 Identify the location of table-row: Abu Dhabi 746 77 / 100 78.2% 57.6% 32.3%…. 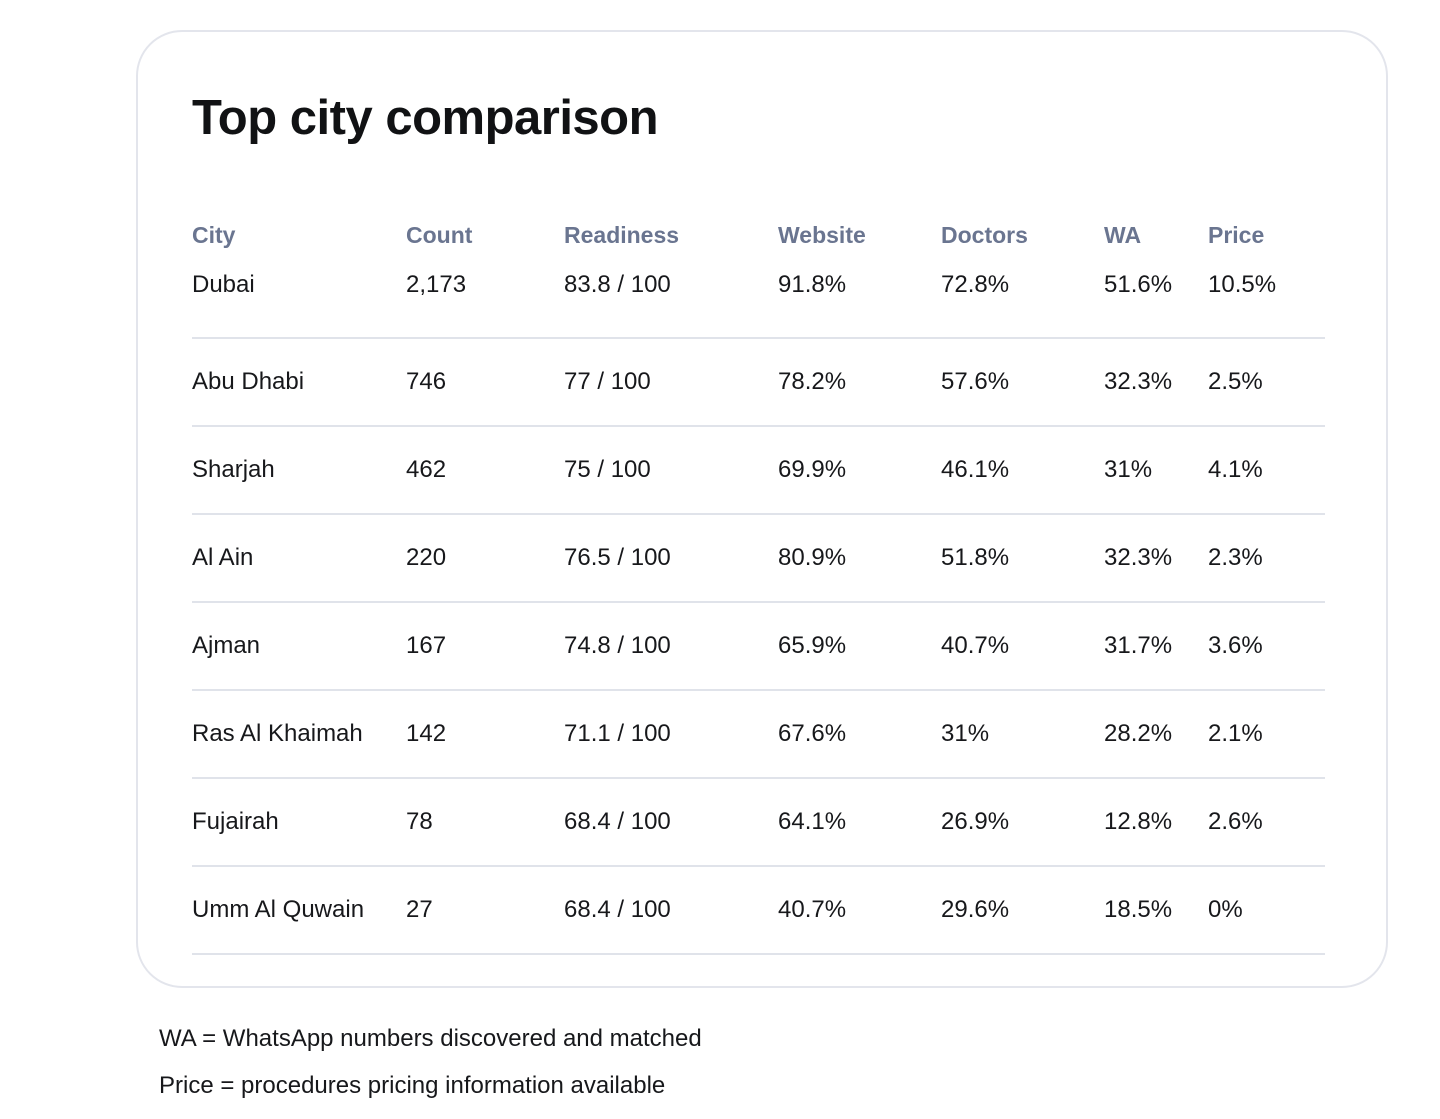
(758, 382).